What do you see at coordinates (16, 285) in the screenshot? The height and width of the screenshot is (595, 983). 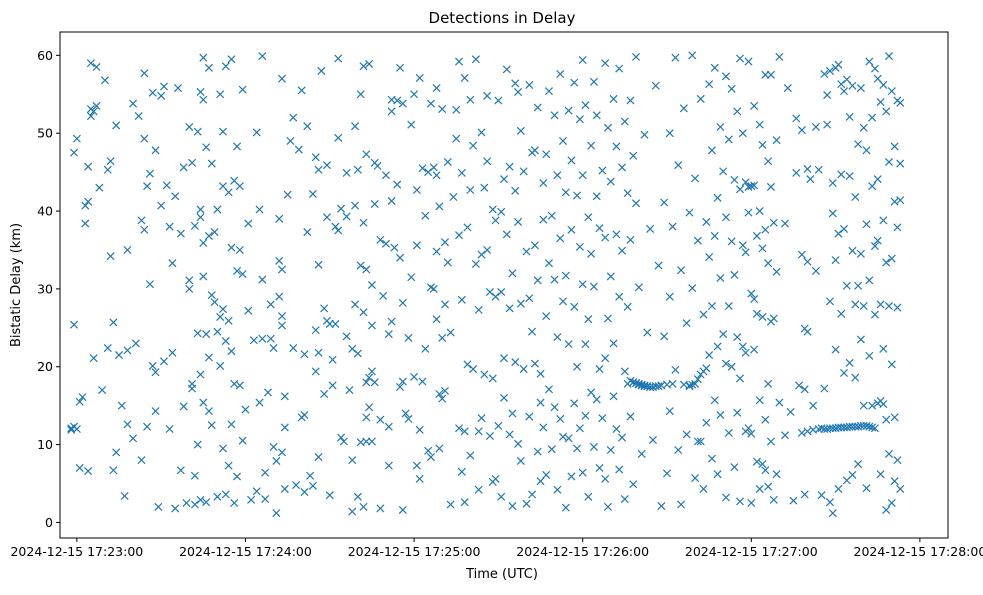 I see `y-axis-label: Bistatic Delay (km)` at bounding box center [16, 285].